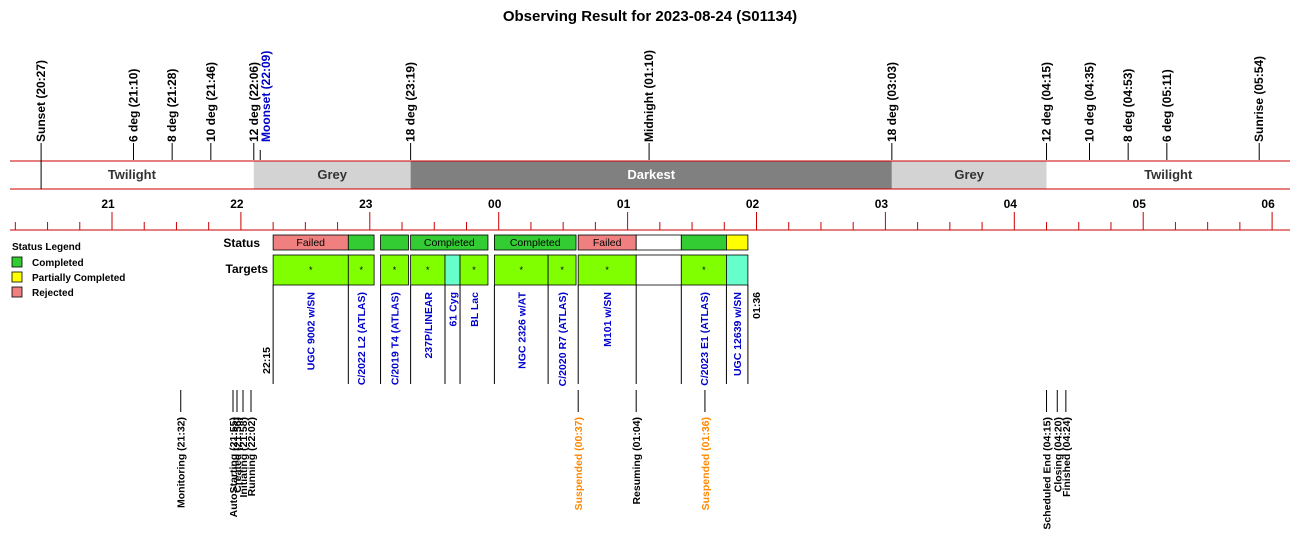 The width and height of the screenshot is (1300, 560). I want to click on window-start-label: 22:15, so click(267, 360).